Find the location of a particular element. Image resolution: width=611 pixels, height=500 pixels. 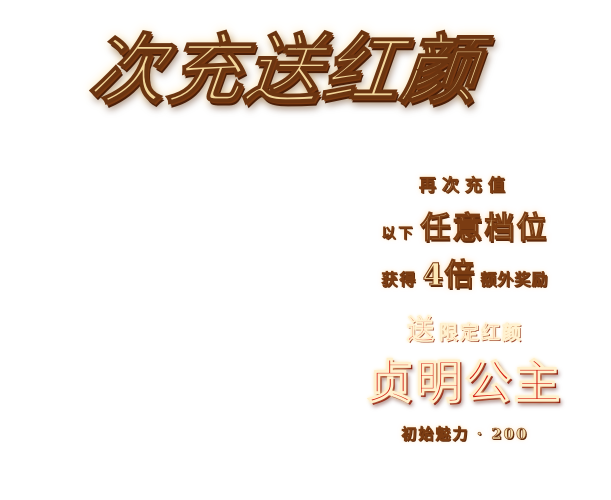

promo-line-recharge-again: 再次充值 is located at coordinates (465, 186).